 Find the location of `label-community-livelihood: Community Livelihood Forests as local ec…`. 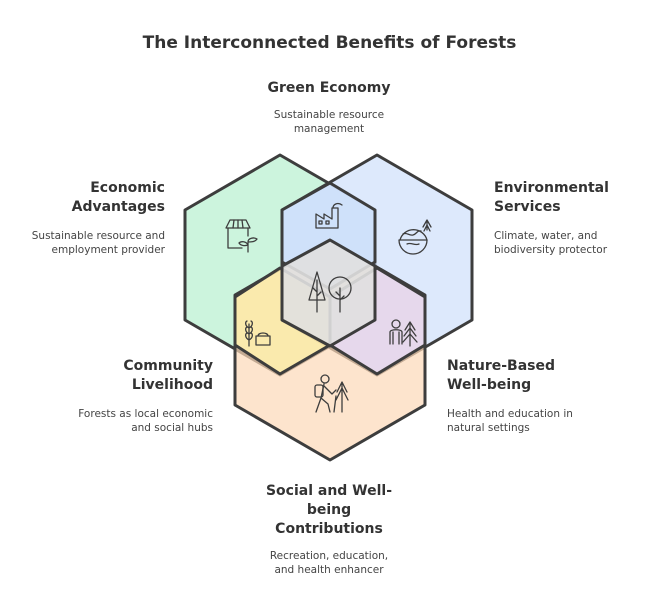

label-community-livelihood: Community Livelihood Forests as local ec… is located at coordinates (126, 396).